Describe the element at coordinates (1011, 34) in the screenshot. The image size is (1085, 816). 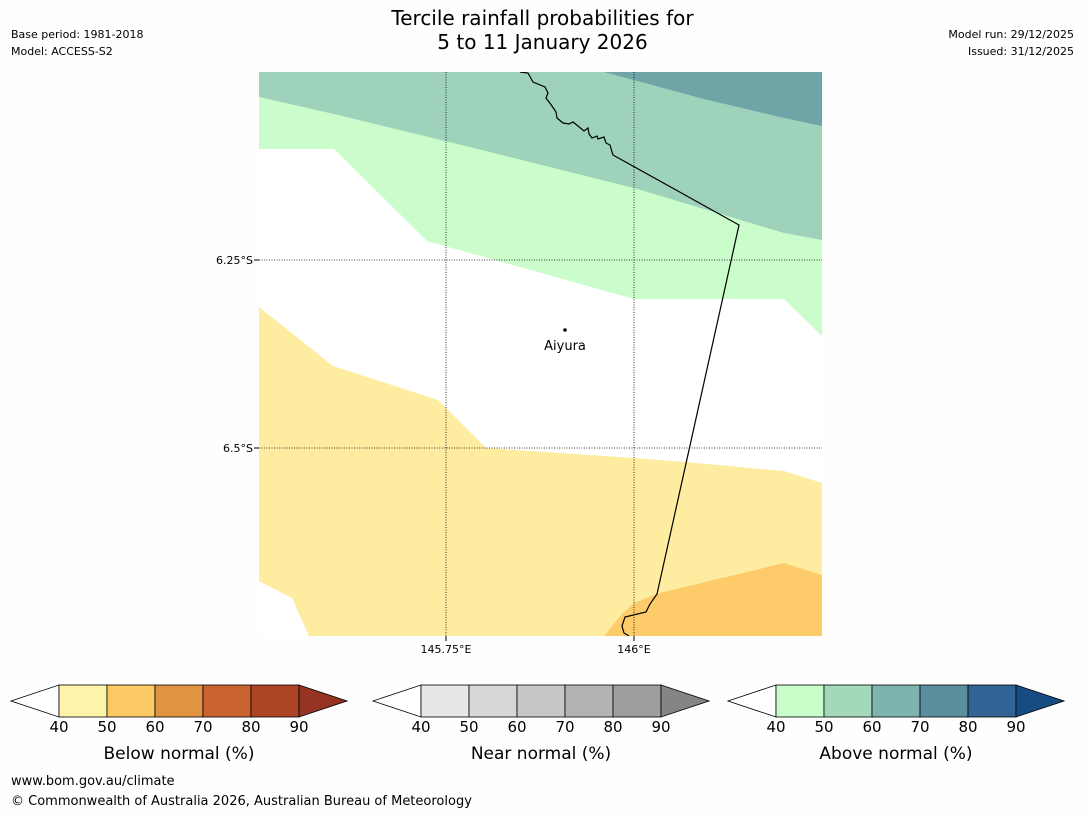
I see `model-run: Model run: 29/12/2025` at that location.